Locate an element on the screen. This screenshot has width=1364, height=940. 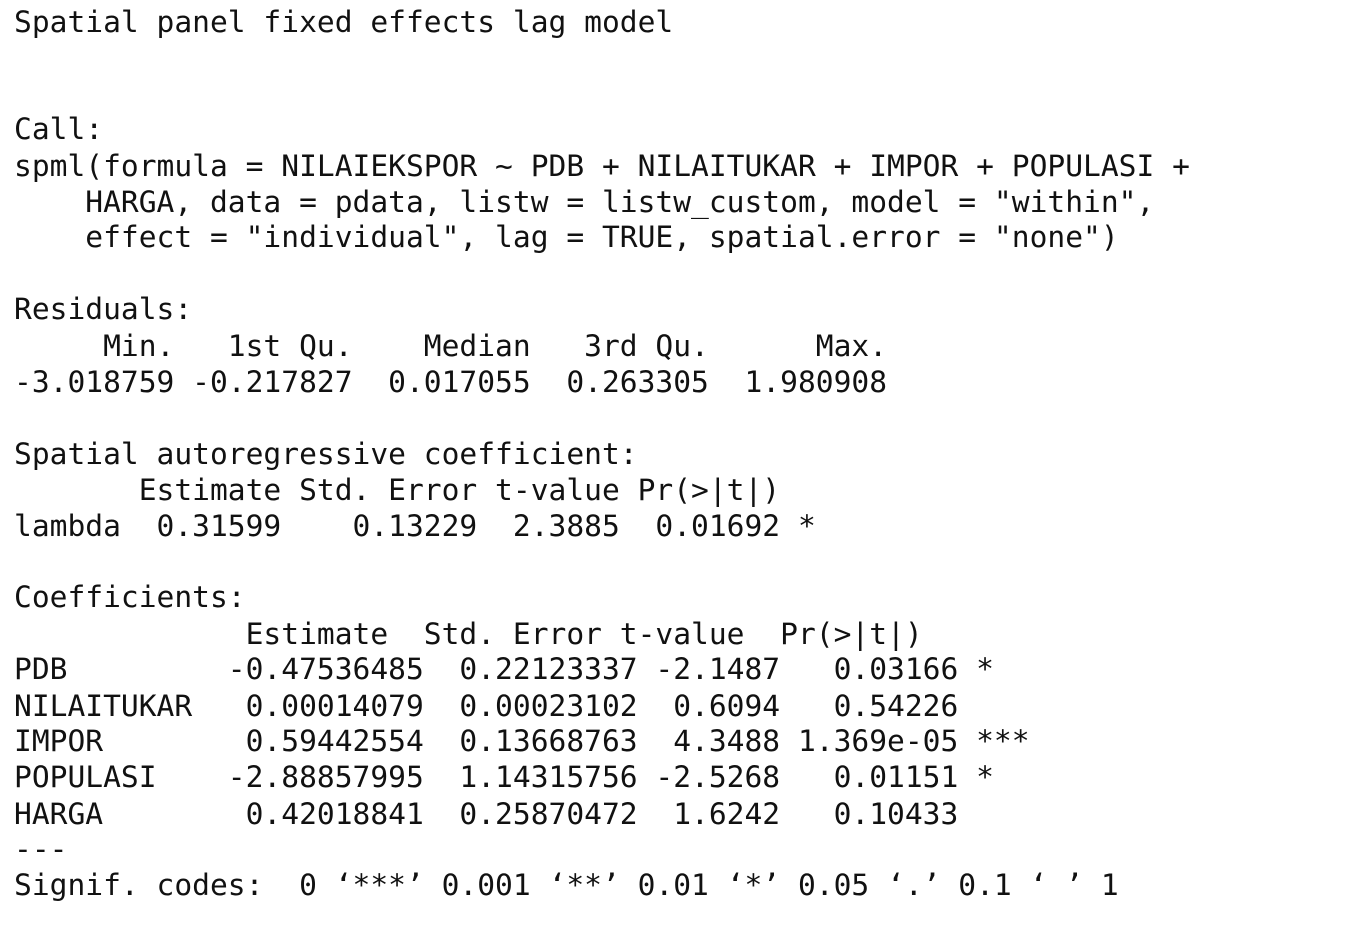
spatial-coefficient-header: Estimate Std. Error t-value Pr(>|t|) is located at coordinates (415, 490).